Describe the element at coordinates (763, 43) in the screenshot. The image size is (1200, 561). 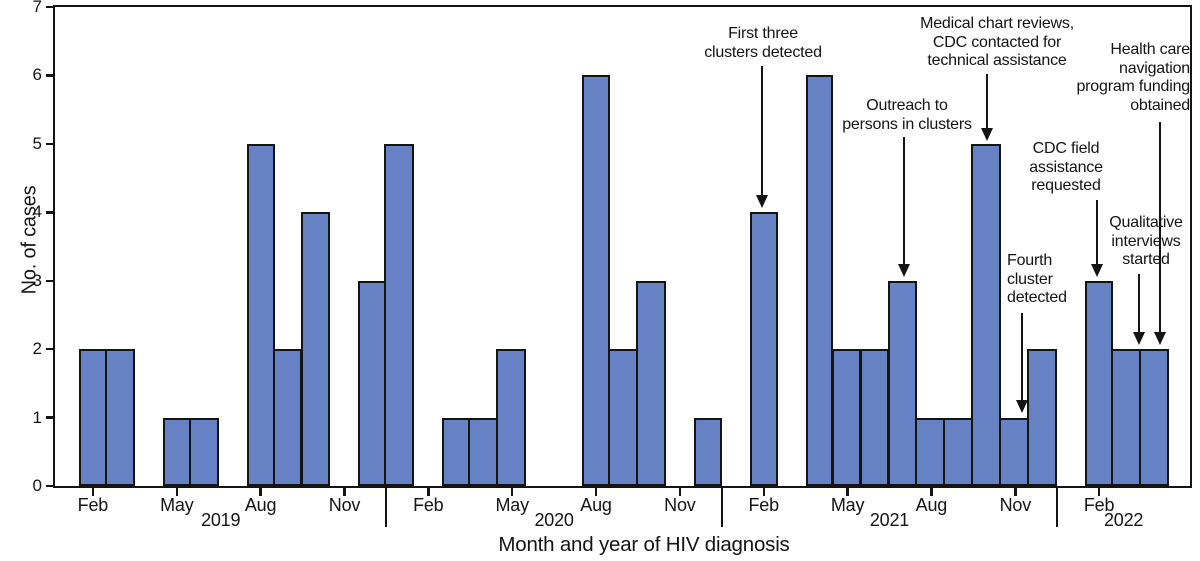
I see `annotation-first-three-clusters: First three clusters detected` at that location.